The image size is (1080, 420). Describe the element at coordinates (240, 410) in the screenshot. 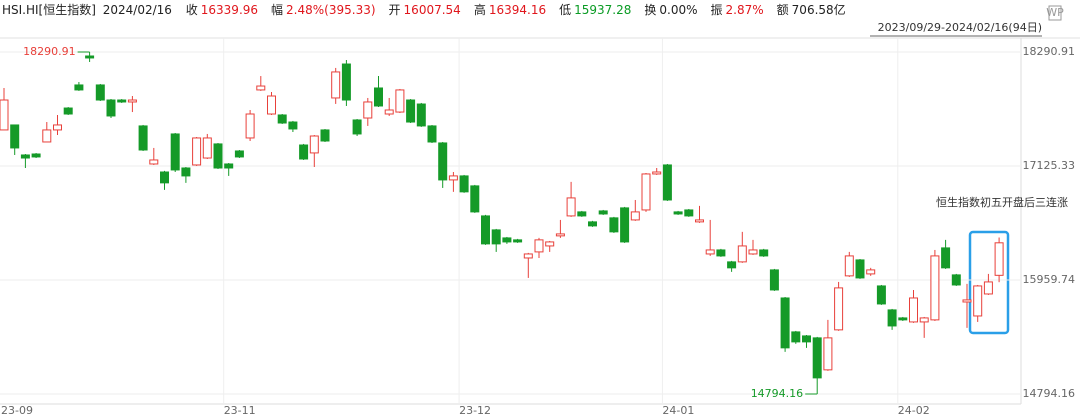

I see `x-tick-label: 23-11` at that location.